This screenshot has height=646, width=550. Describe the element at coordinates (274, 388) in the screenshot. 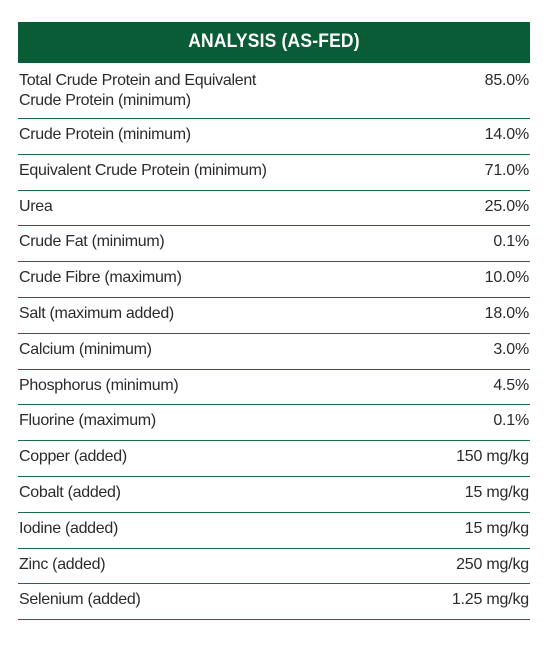

I see `table-row: Phosphorus (minimum) 4.5%` at that location.